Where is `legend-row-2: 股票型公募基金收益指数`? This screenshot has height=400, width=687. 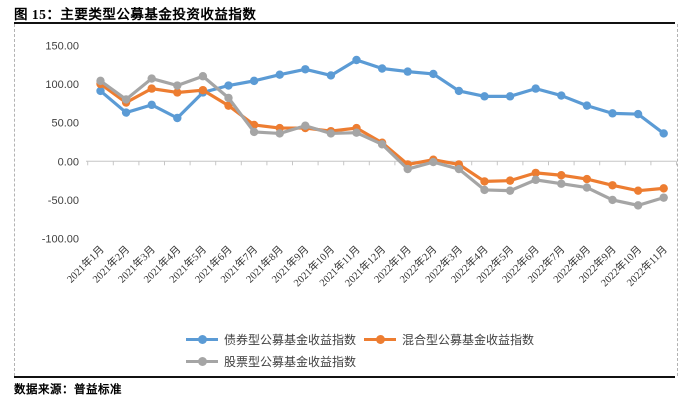
legend-row-2: 股票型公募基金收益指数 is located at coordinates (364, 361).